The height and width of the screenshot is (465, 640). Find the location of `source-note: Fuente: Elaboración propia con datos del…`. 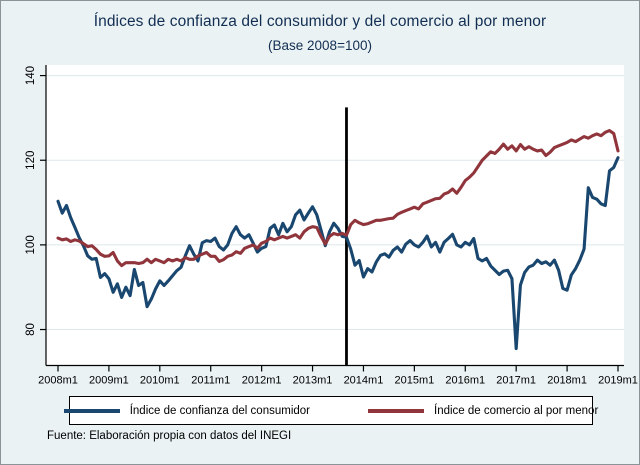

source-note: Fuente: Elaboración propia con datos del… is located at coordinates (169, 436).